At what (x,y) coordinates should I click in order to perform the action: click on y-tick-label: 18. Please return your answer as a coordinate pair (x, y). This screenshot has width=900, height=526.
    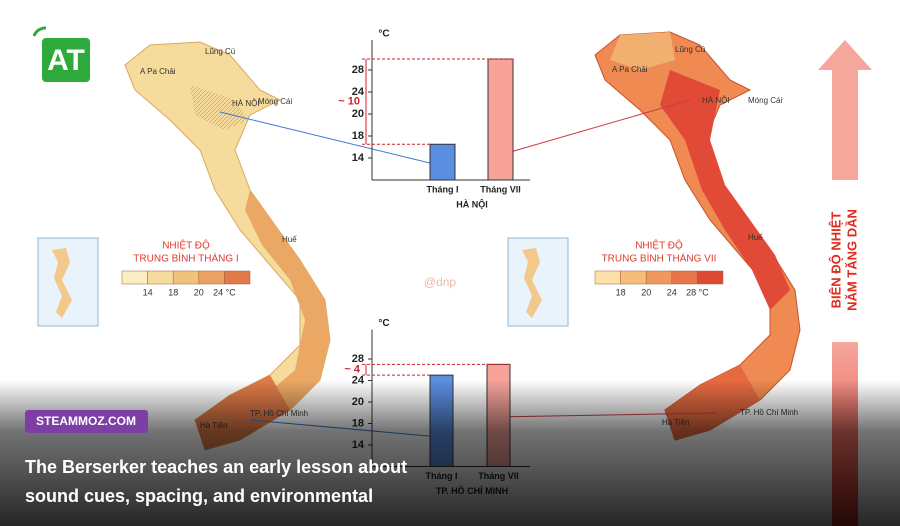
    Looking at the image, I should click on (358, 136).